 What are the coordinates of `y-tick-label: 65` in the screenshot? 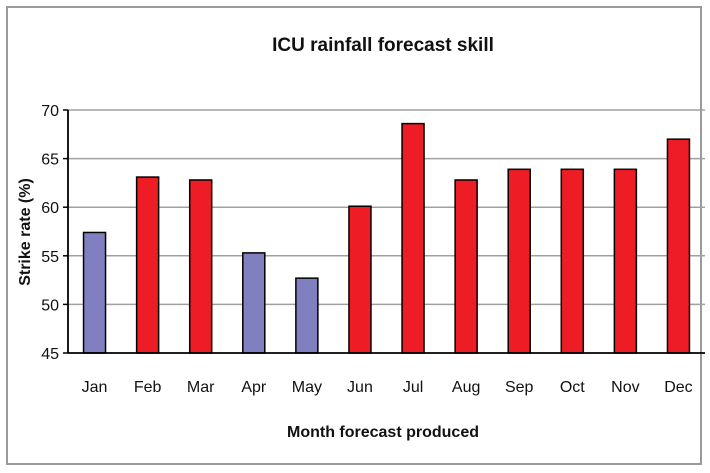 It's located at (50, 160).